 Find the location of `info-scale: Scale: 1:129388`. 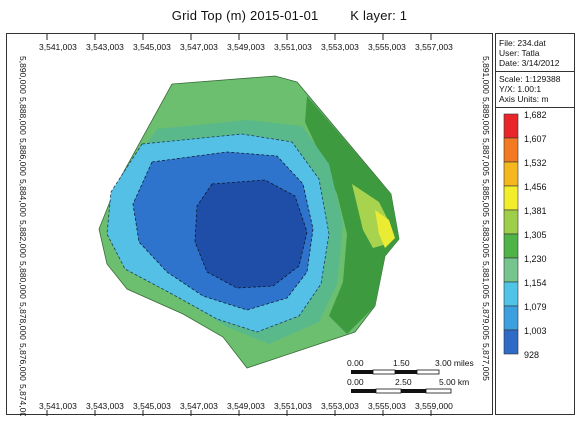

info-scale: Scale: 1:129388 is located at coordinates (530, 79).